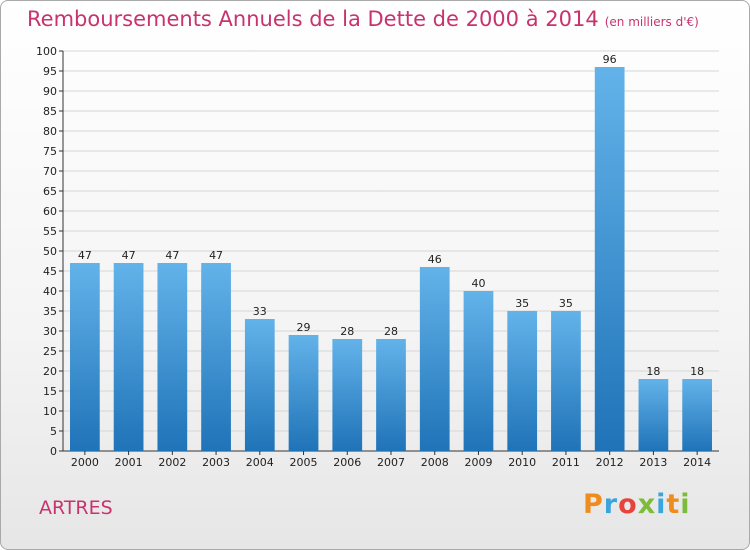 The height and width of the screenshot is (550, 750). I want to click on logo-letter: r, so click(611, 504).